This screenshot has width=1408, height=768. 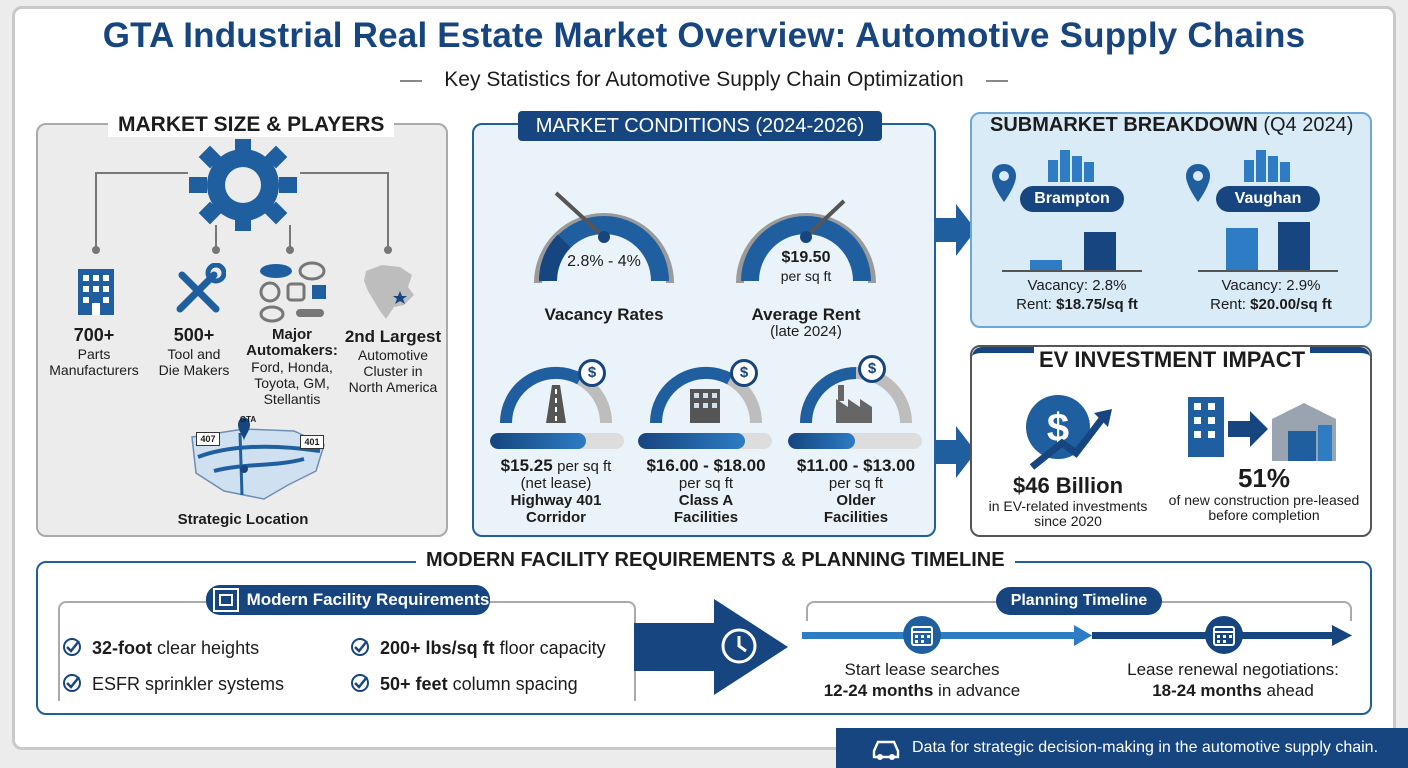 What do you see at coordinates (856, 395) in the screenshot?
I see `older-gauge-icon` at bounding box center [856, 395].